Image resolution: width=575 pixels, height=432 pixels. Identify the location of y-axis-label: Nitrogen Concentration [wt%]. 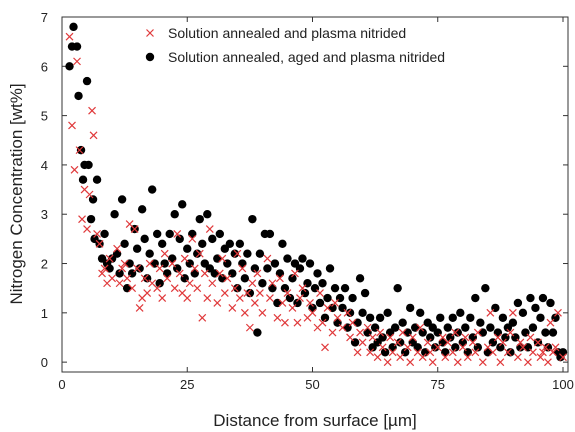
(16, 193).